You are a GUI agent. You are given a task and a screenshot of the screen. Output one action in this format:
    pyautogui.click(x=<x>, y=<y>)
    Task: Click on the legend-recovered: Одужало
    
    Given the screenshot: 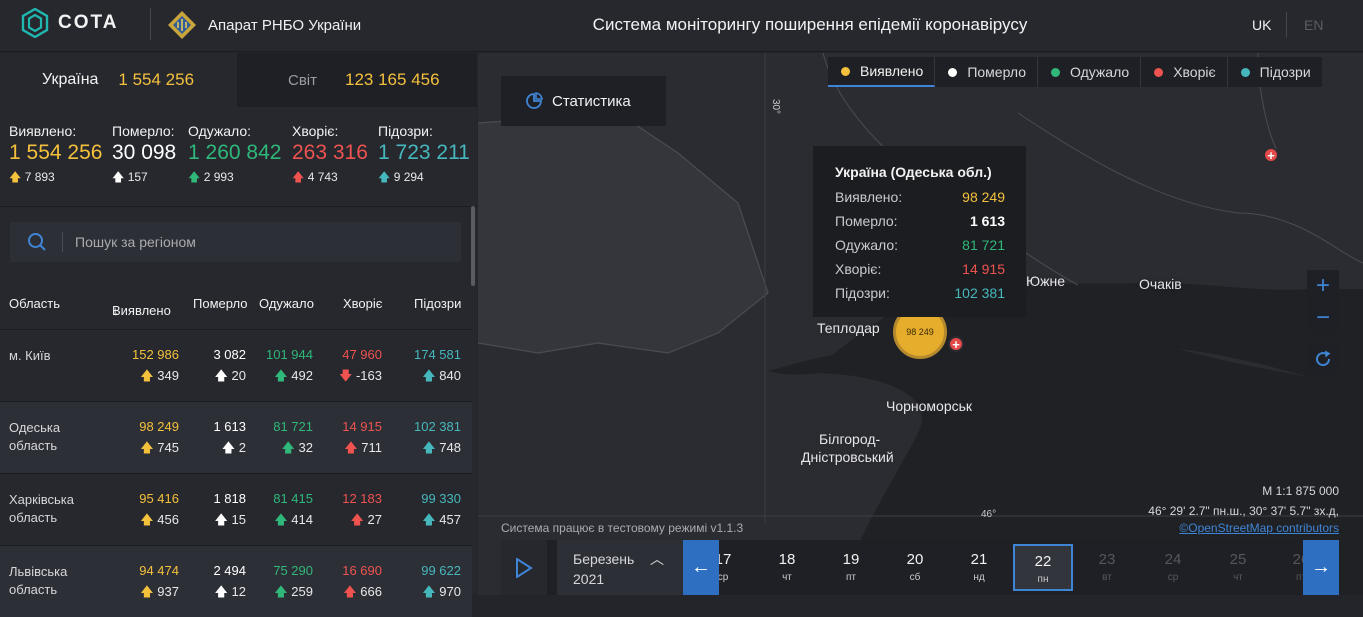 What is the action you would take?
    pyautogui.click(x=1090, y=72)
    